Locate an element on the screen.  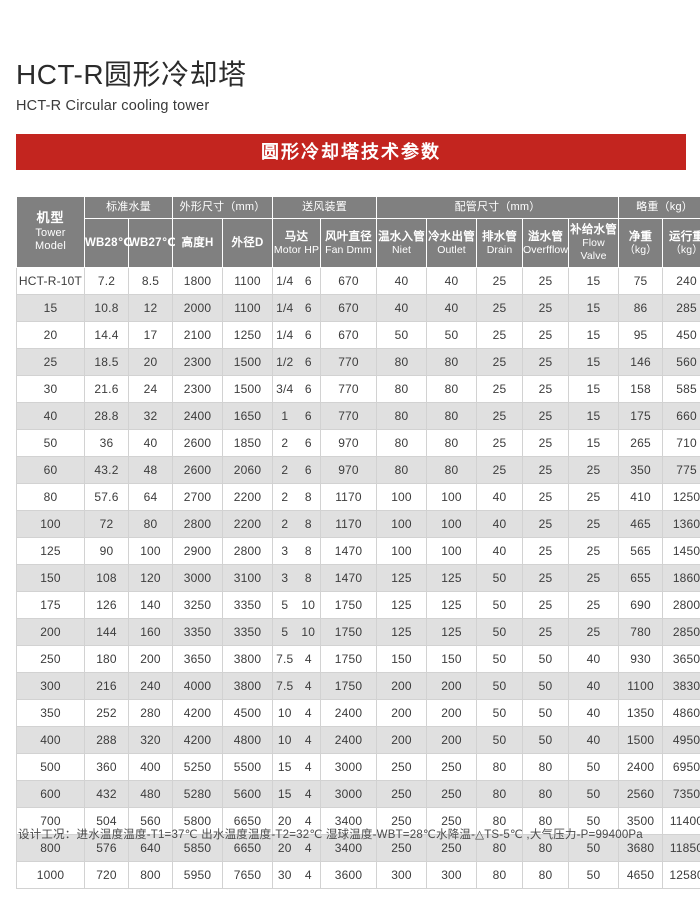
cell-model: 600 is located at coordinates (50, 794).